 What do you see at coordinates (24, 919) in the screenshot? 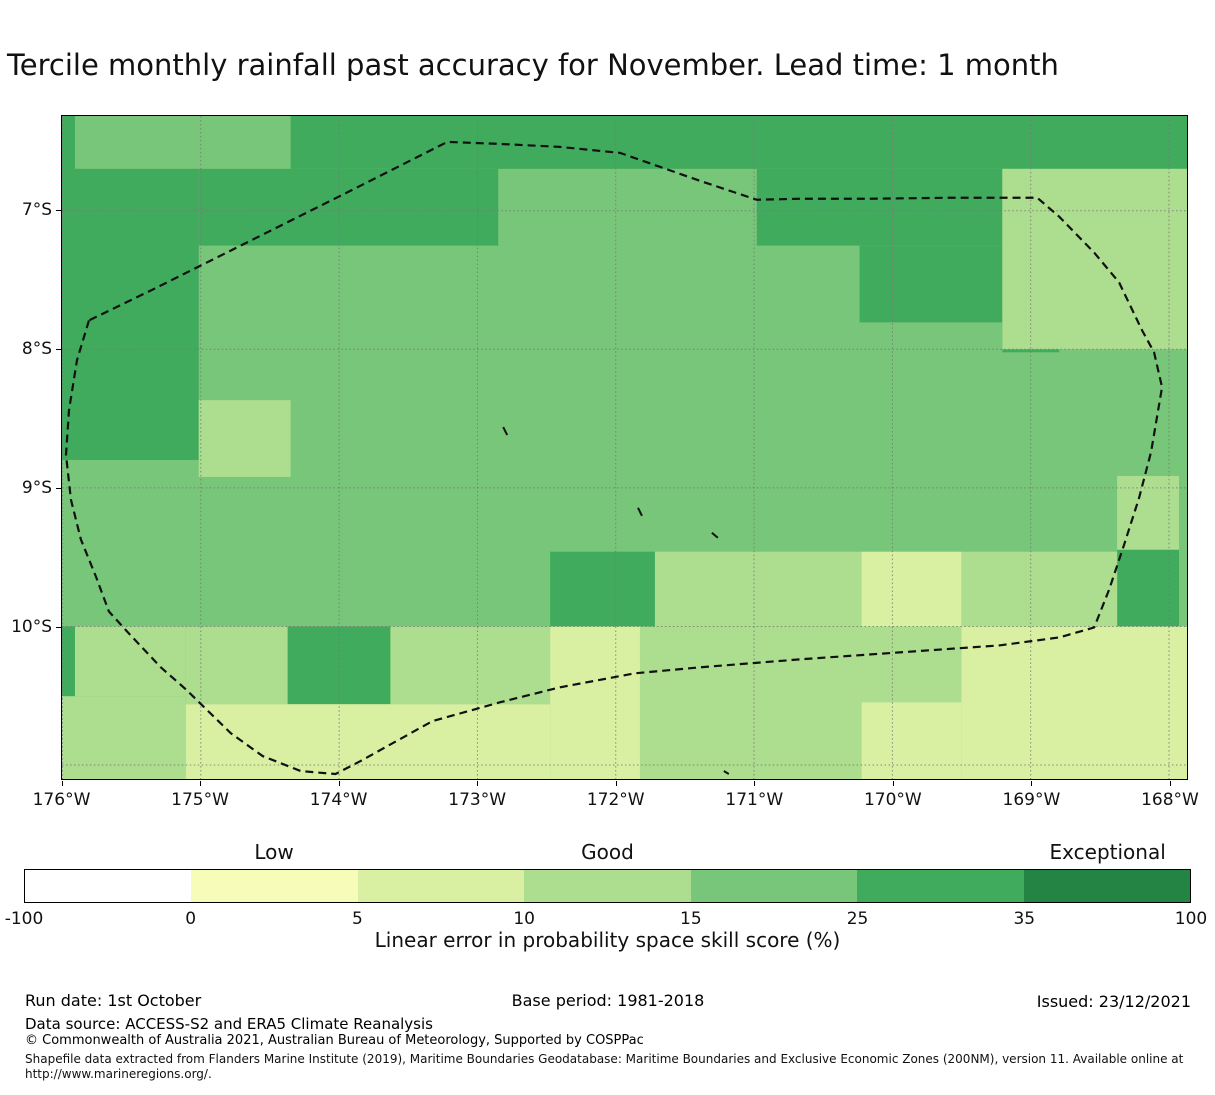
I see `colorbar-boundary-label: -100` at bounding box center [24, 919].